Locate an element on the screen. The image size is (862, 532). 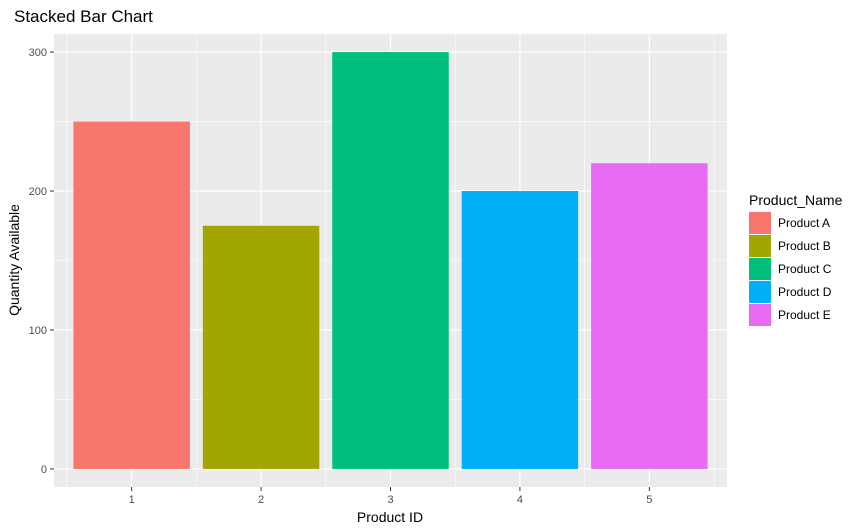
bar-product-c is located at coordinates (390, 260).